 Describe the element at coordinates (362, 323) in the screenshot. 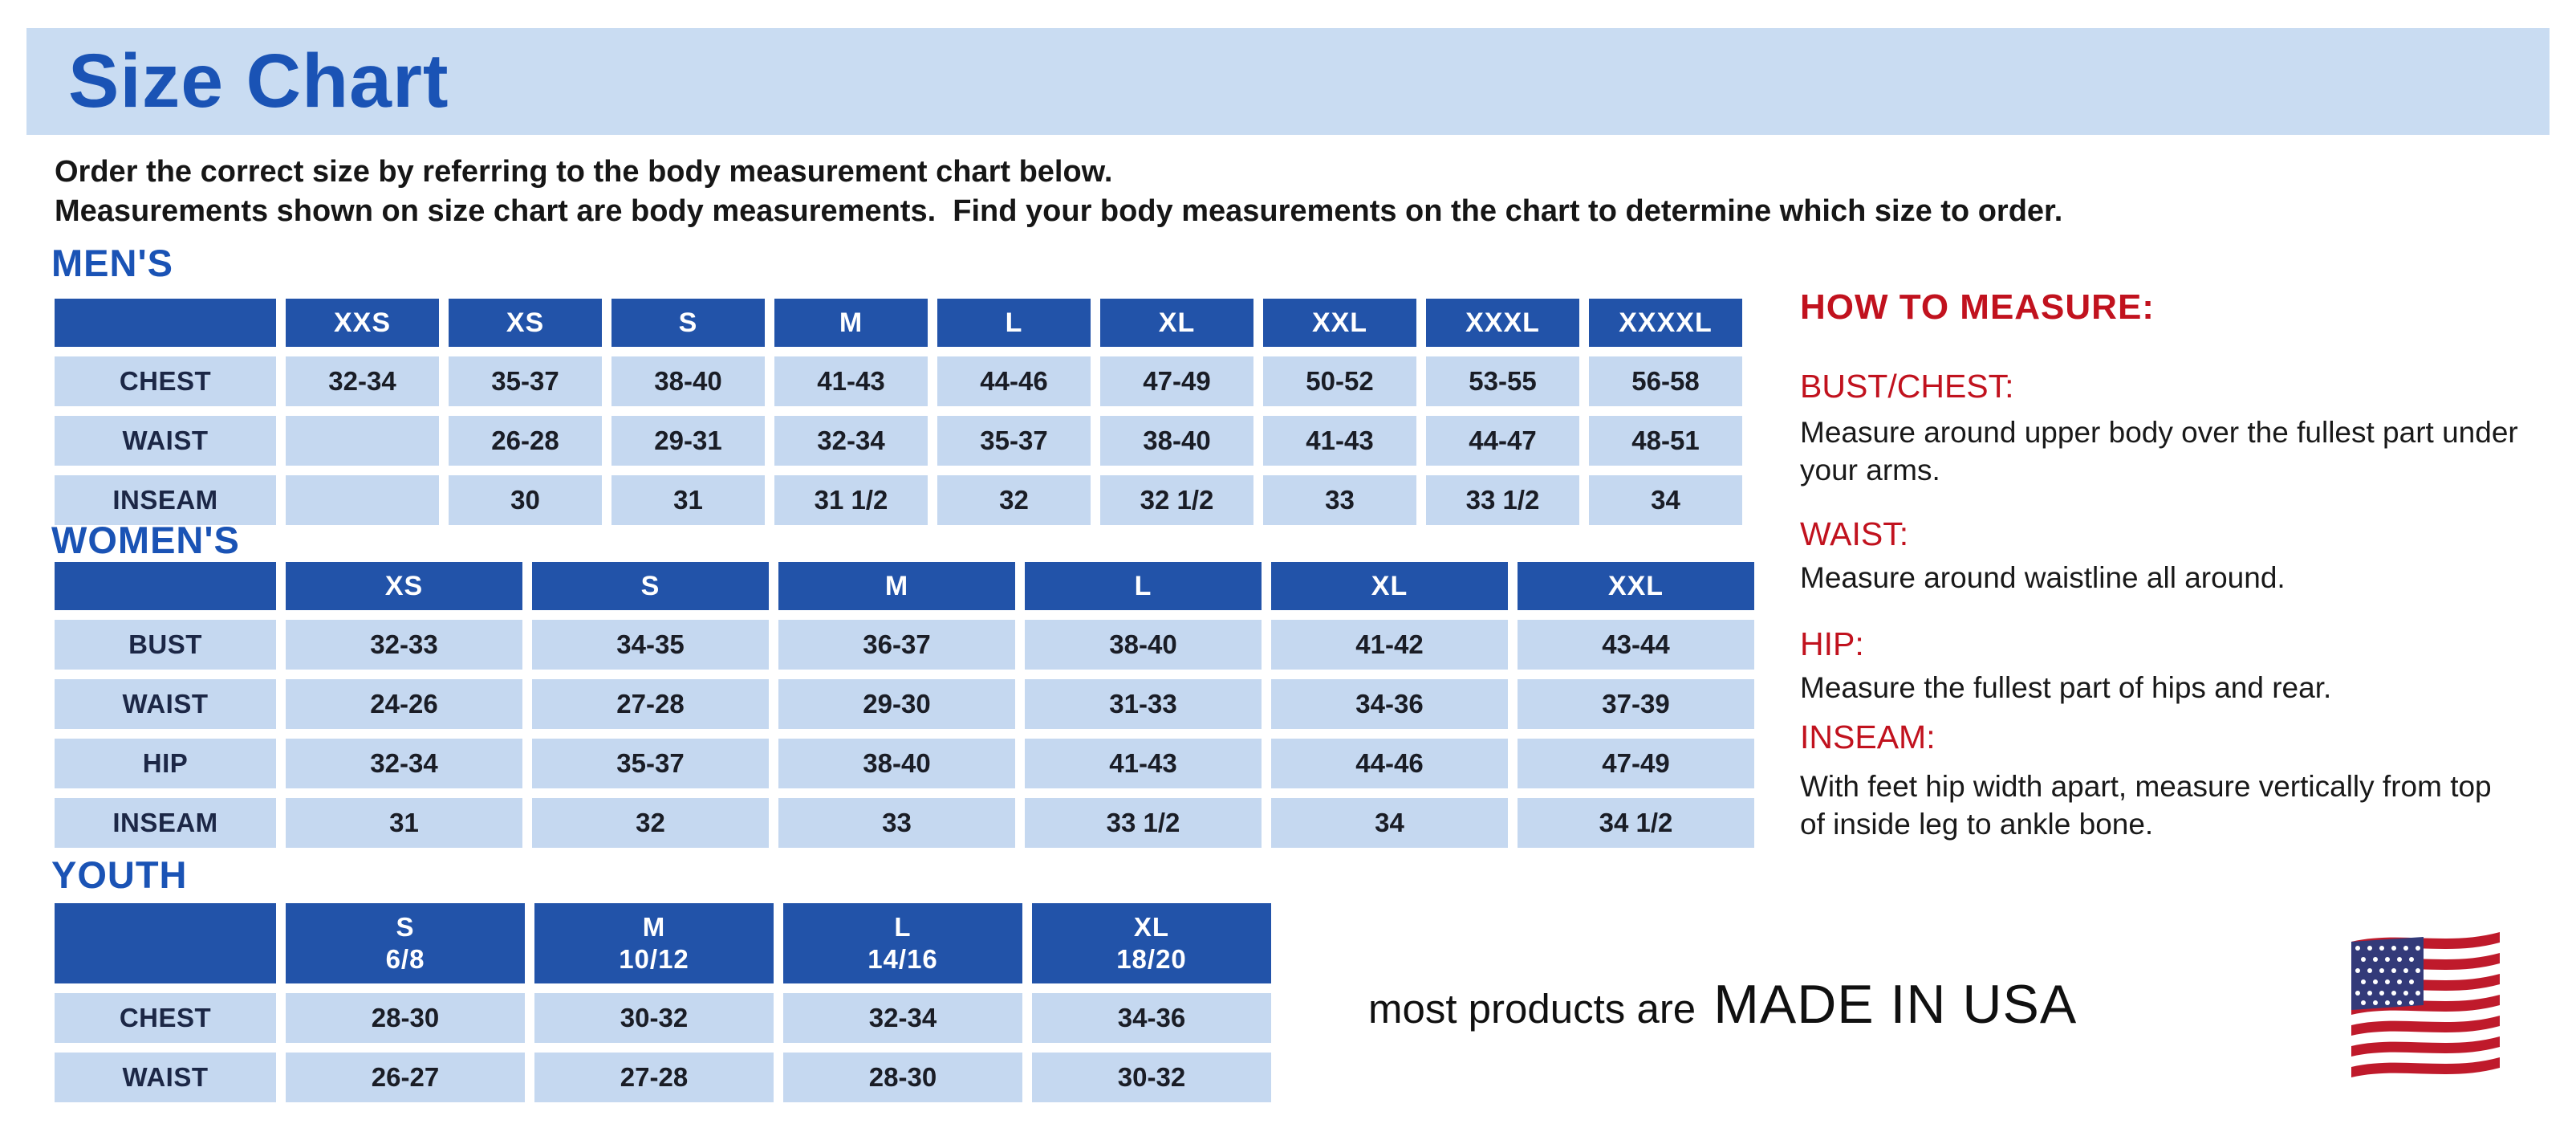

I see `size-header-cell: XXS` at that location.